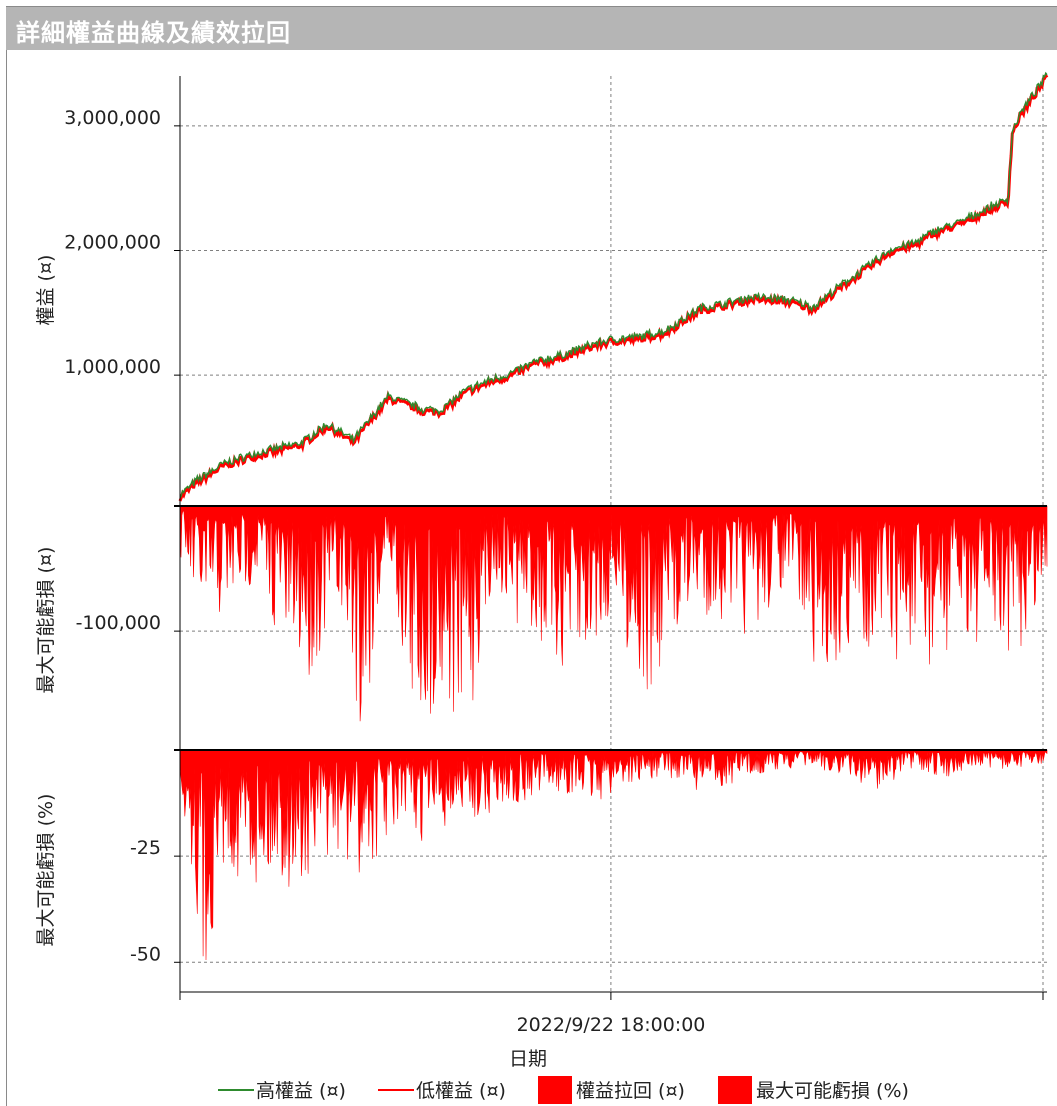 The width and height of the screenshot is (1057, 1106). Describe the element at coordinates (528, 1059) in the screenshot. I see `x-axis-label: 日期` at that location.